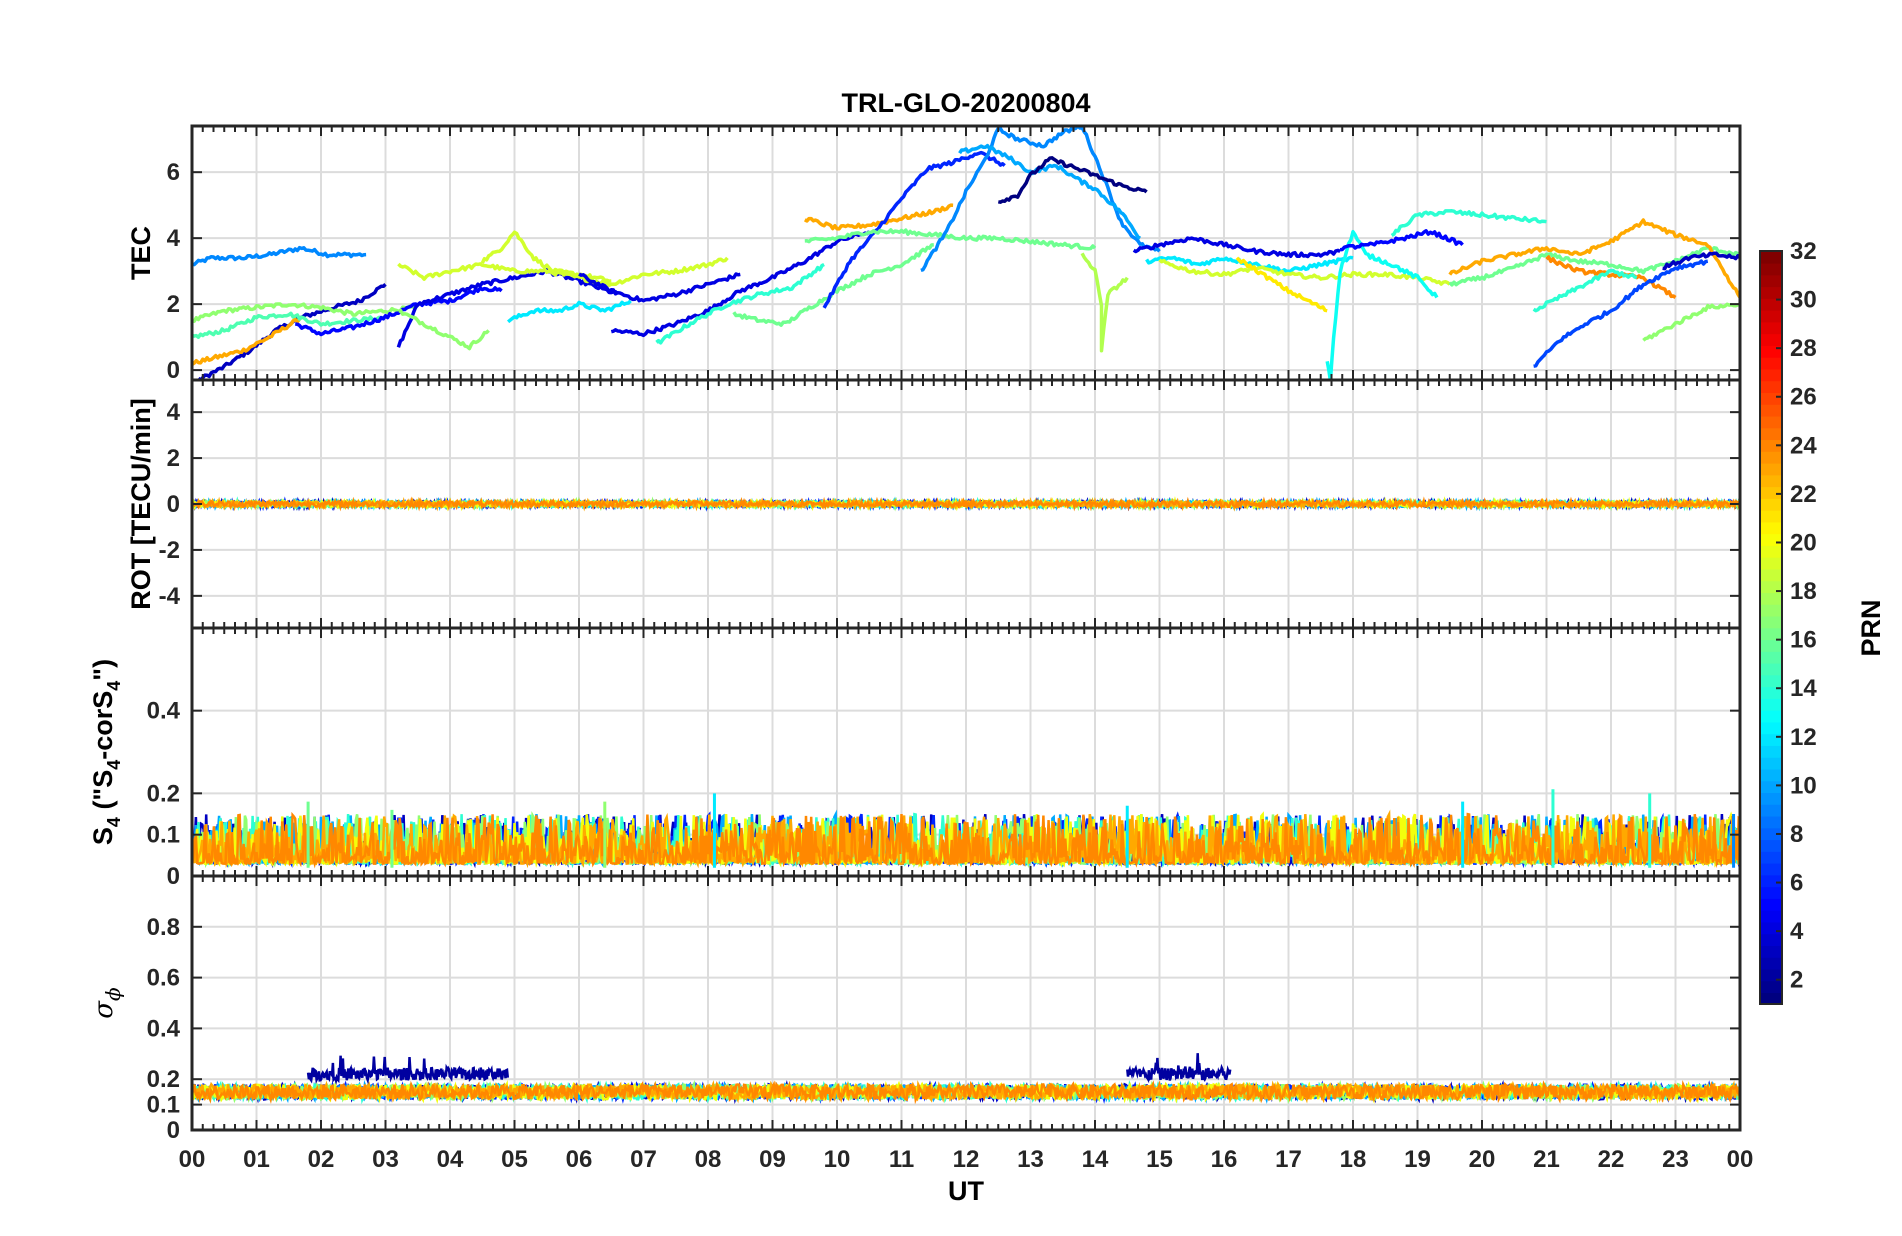 The width and height of the screenshot is (1902, 1236). Describe the element at coordinates (1803, 445) in the screenshot. I see `colorbar-tick-label: 24` at that location.